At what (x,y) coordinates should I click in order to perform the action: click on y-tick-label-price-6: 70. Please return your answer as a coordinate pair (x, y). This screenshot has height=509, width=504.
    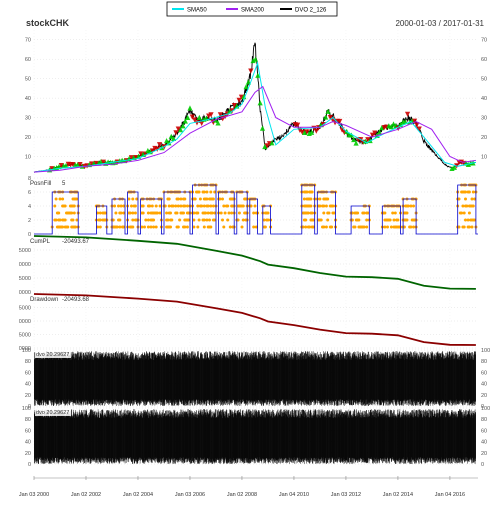
    Looking at the image, I should click on (28, 41).